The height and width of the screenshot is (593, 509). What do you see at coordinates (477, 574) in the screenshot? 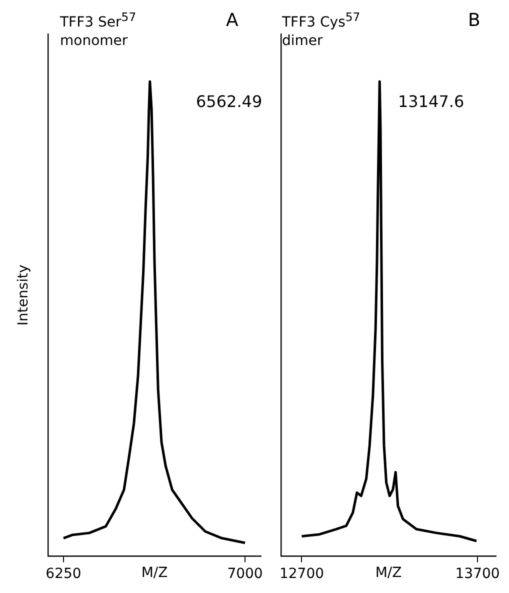
I see `x-tick-label: 13700` at bounding box center [477, 574].